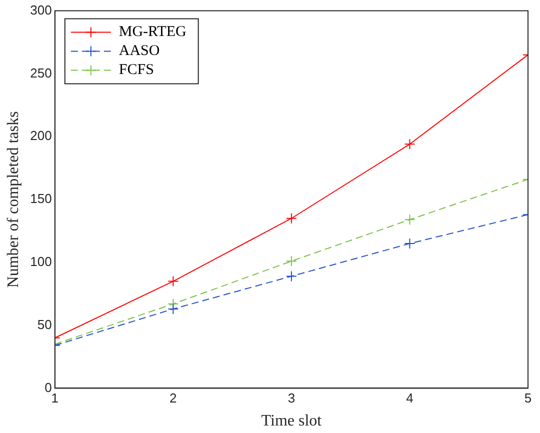 The width and height of the screenshot is (540, 433). What do you see at coordinates (173, 398) in the screenshot?
I see `x-tick-label: 2` at bounding box center [173, 398].